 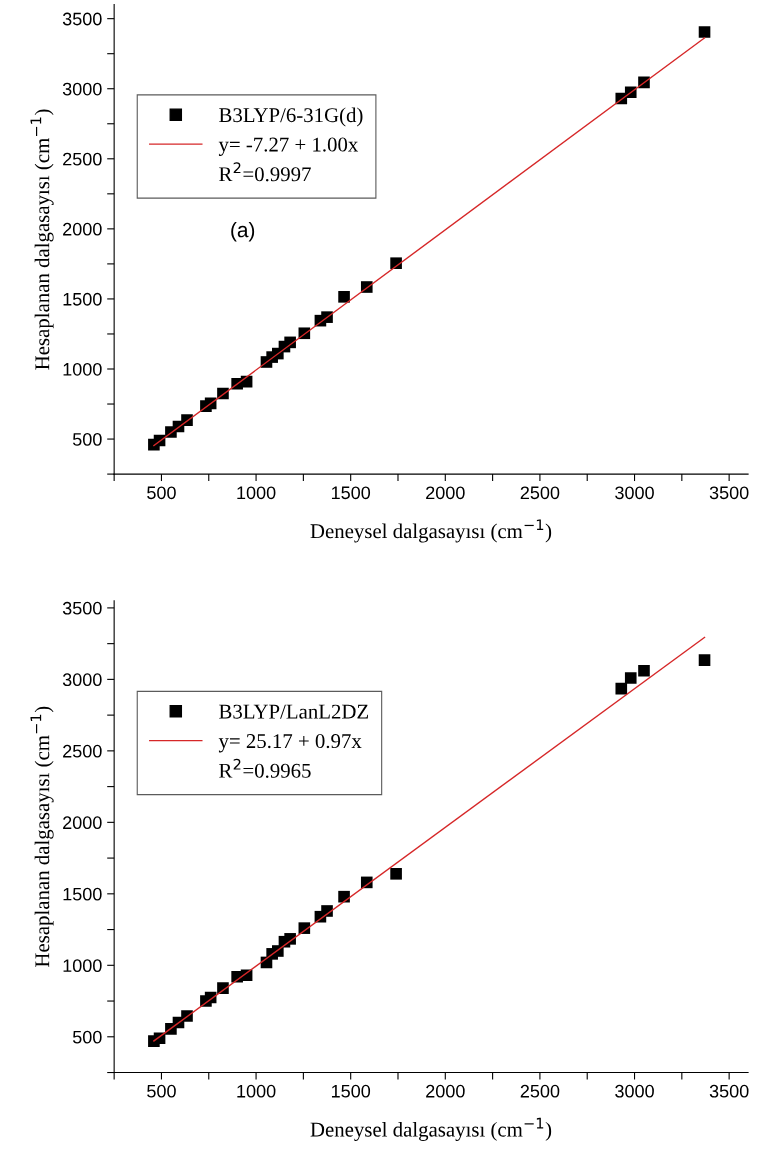 What do you see at coordinates (290, 743) in the screenshot?
I see `legend-label: y= 25.17 + 0.97x` at bounding box center [290, 743].